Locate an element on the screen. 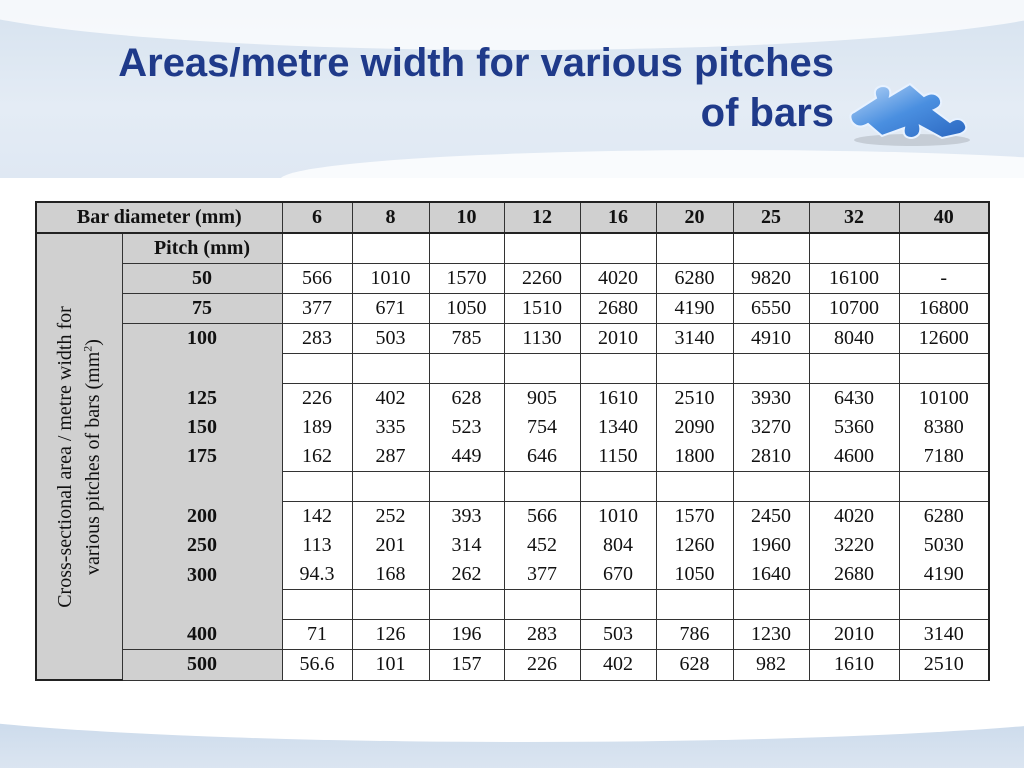  table-cell: 2260 is located at coordinates (542, 279).